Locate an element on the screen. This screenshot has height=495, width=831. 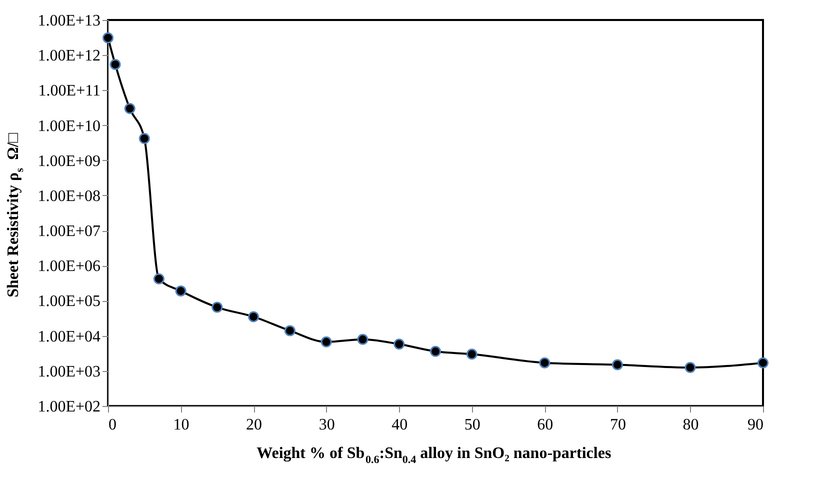
y-tick-label: 1.00E+03 is located at coordinates (69, 371).